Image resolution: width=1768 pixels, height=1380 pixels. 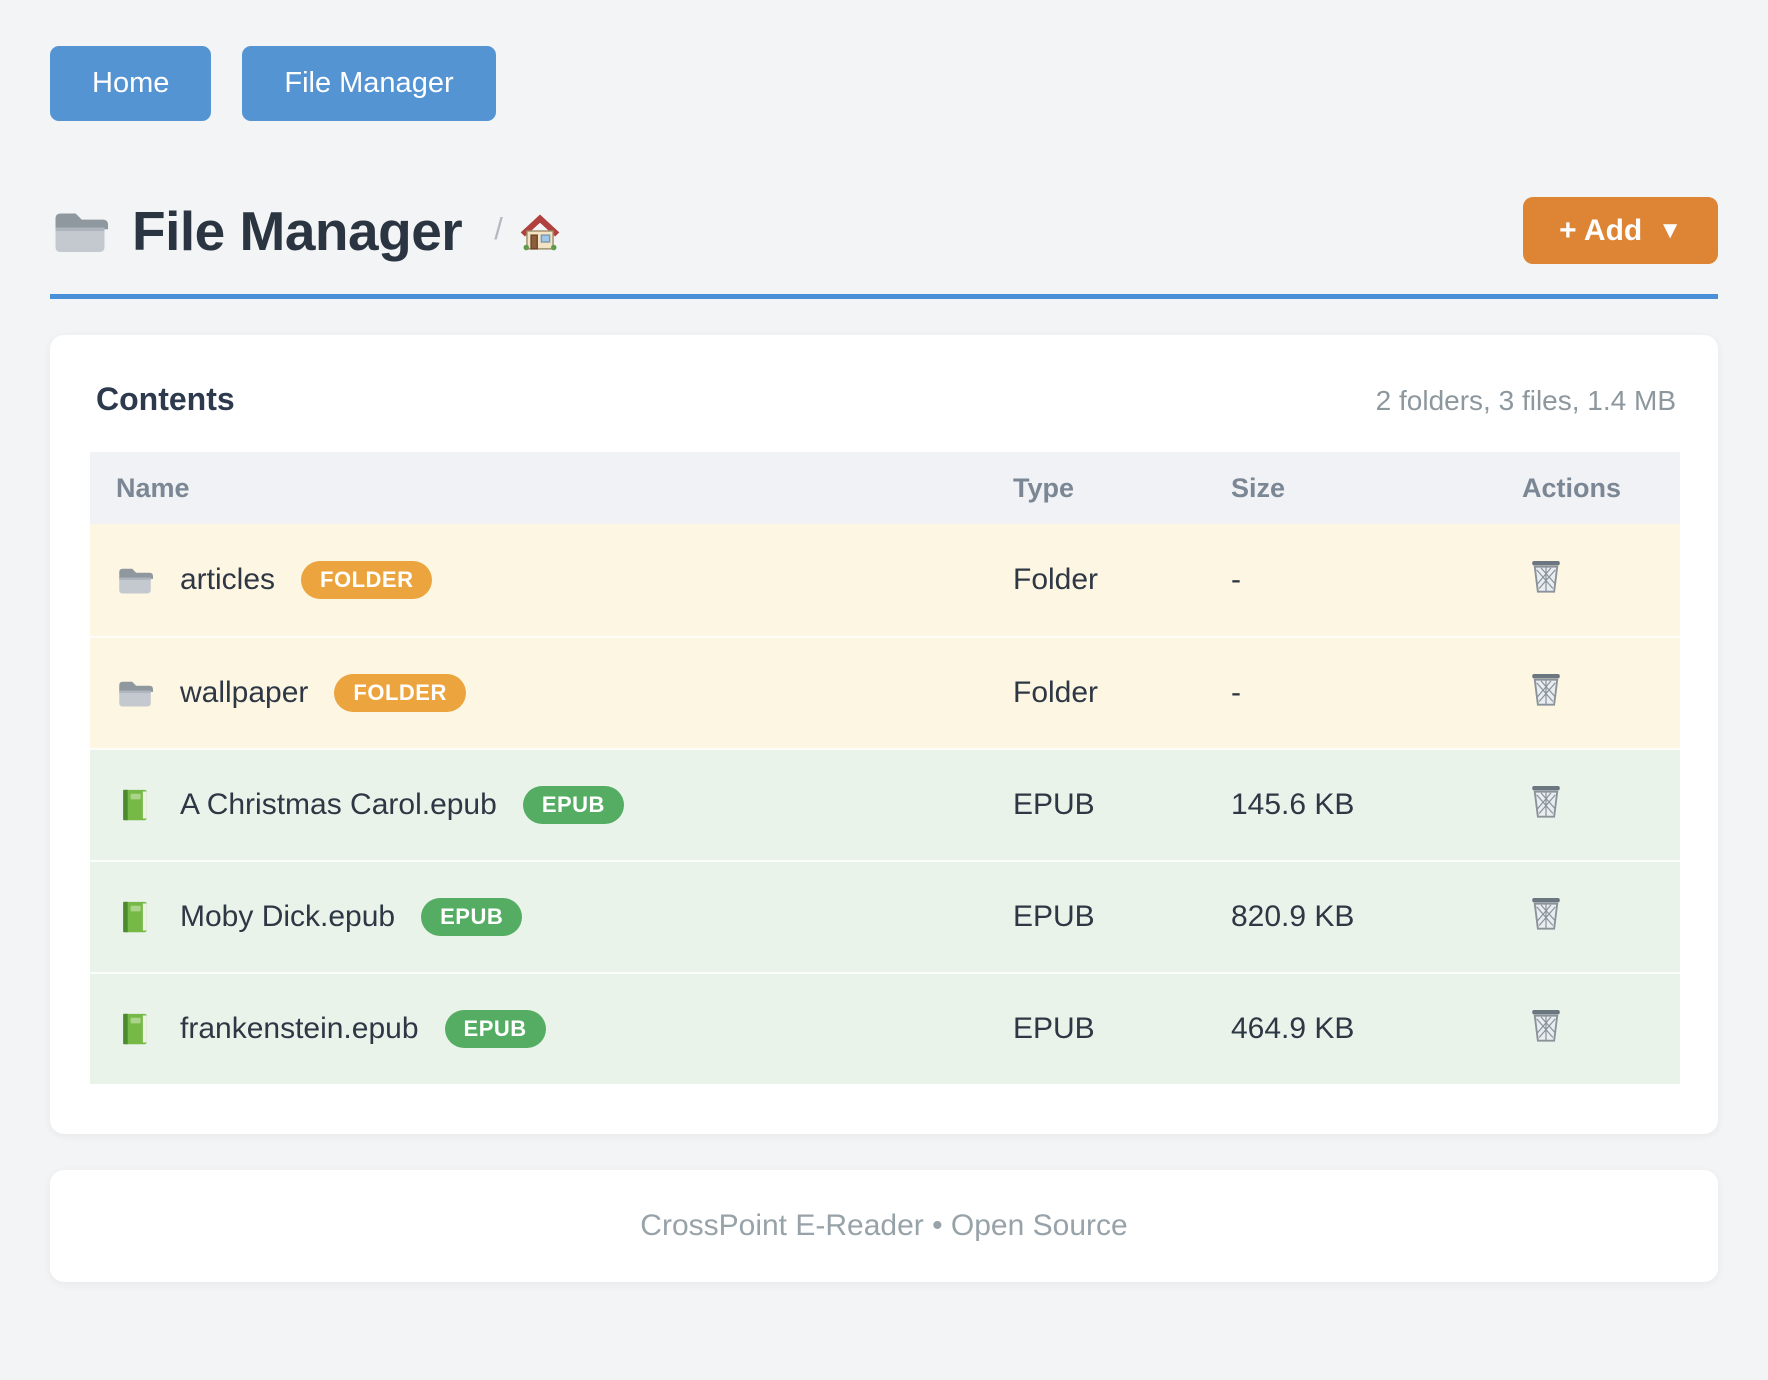 What do you see at coordinates (299, 1028) in the screenshot?
I see `file-name: frankenstein.epub` at bounding box center [299, 1028].